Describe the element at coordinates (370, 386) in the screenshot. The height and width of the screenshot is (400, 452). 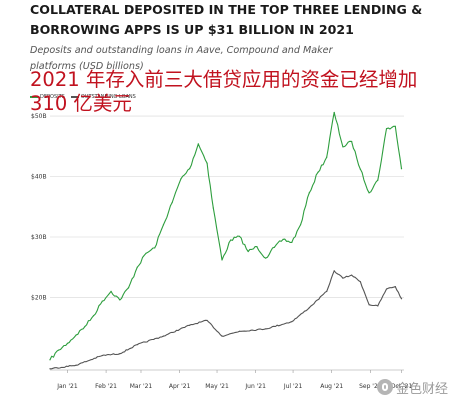
I see `x-tick-label: Sep '21` at that location.